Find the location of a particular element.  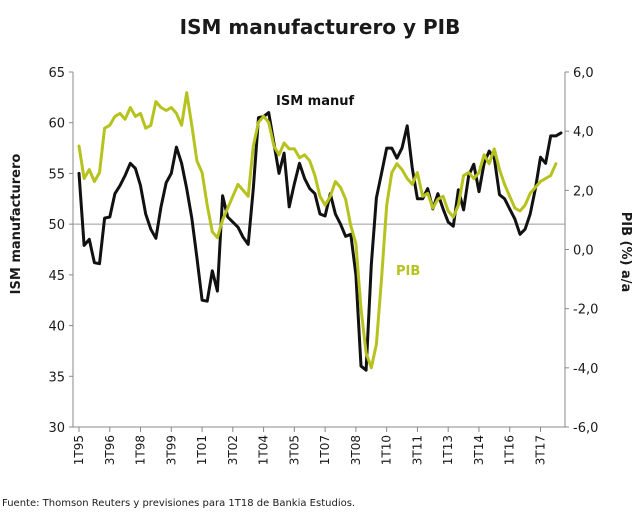

series-label-pib: PIB is located at coordinates (408, 271).